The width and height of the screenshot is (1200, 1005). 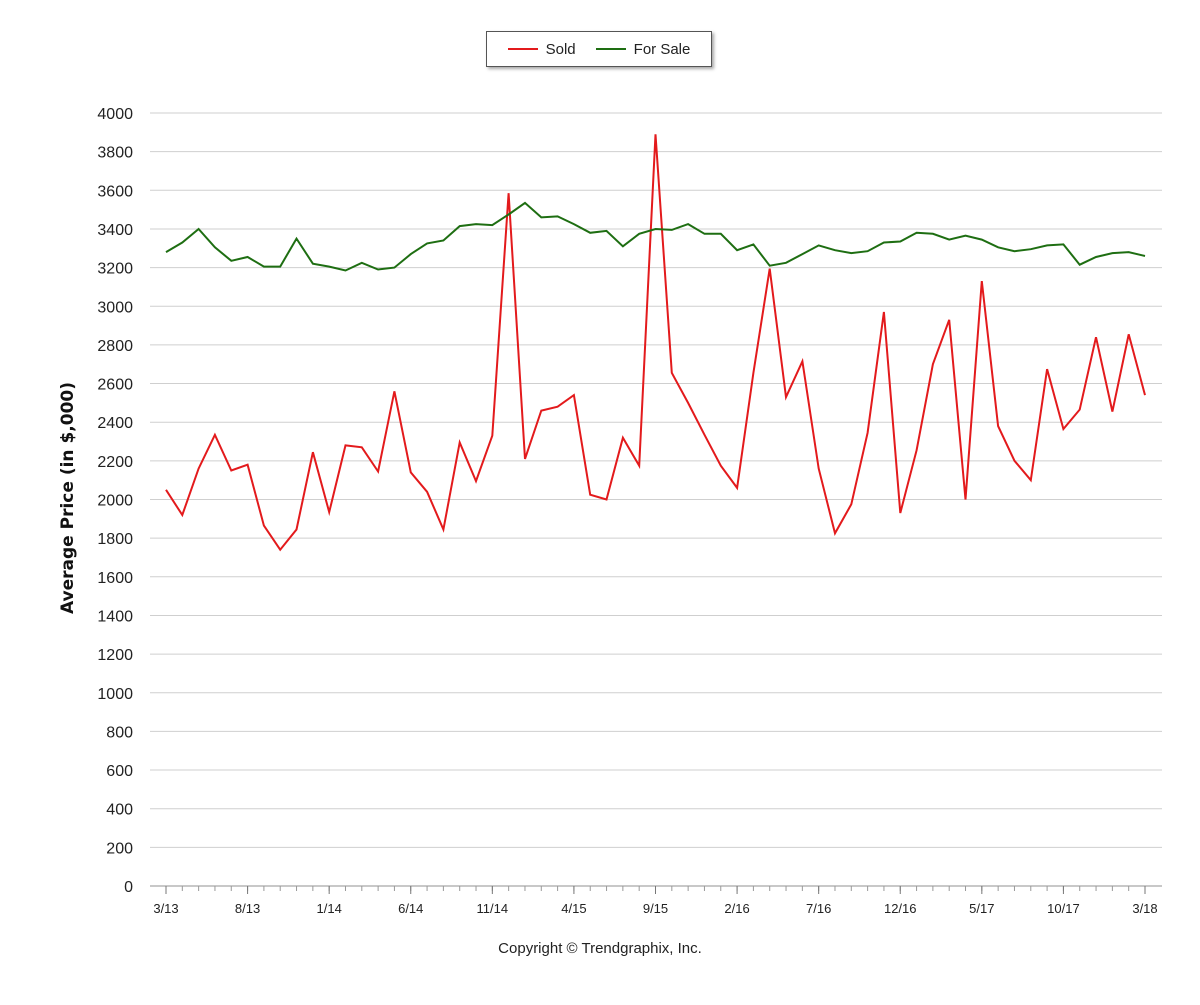 What do you see at coordinates (560, 49) in the screenshot?
I see `legend-label-sold: Sold` at bounding box center [560, 49].